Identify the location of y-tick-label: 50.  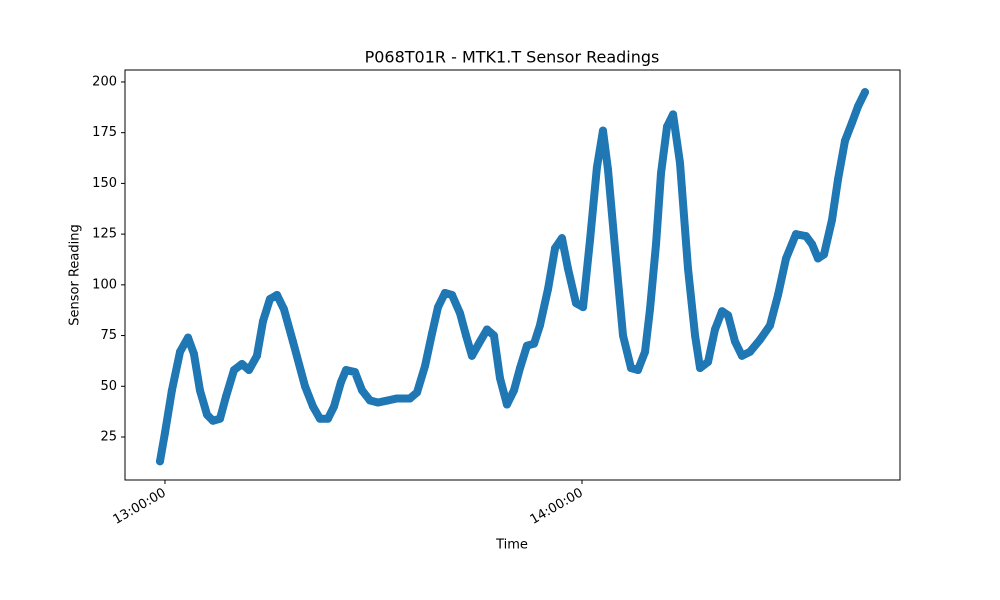
(108, 386).